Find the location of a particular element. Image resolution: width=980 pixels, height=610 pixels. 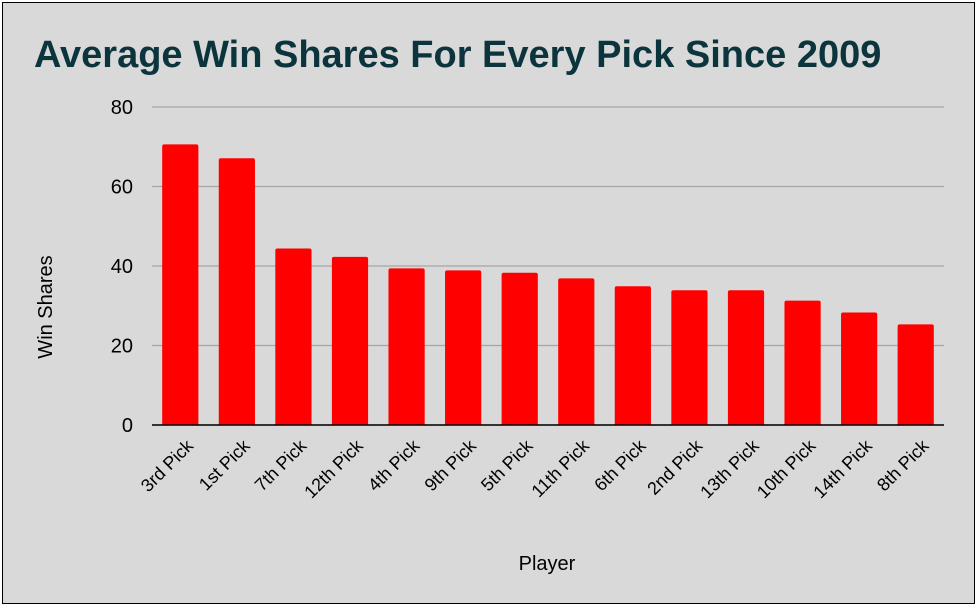

y-tick-label: 40 is located at coordinates (122, 267).